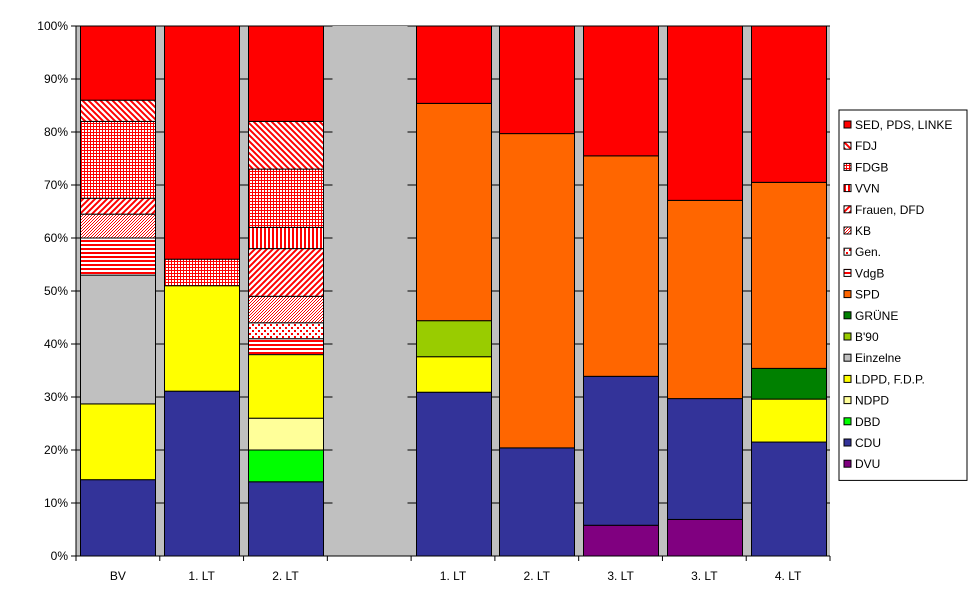  I want to click on y-tick-label: 30%, so click(56, 397).